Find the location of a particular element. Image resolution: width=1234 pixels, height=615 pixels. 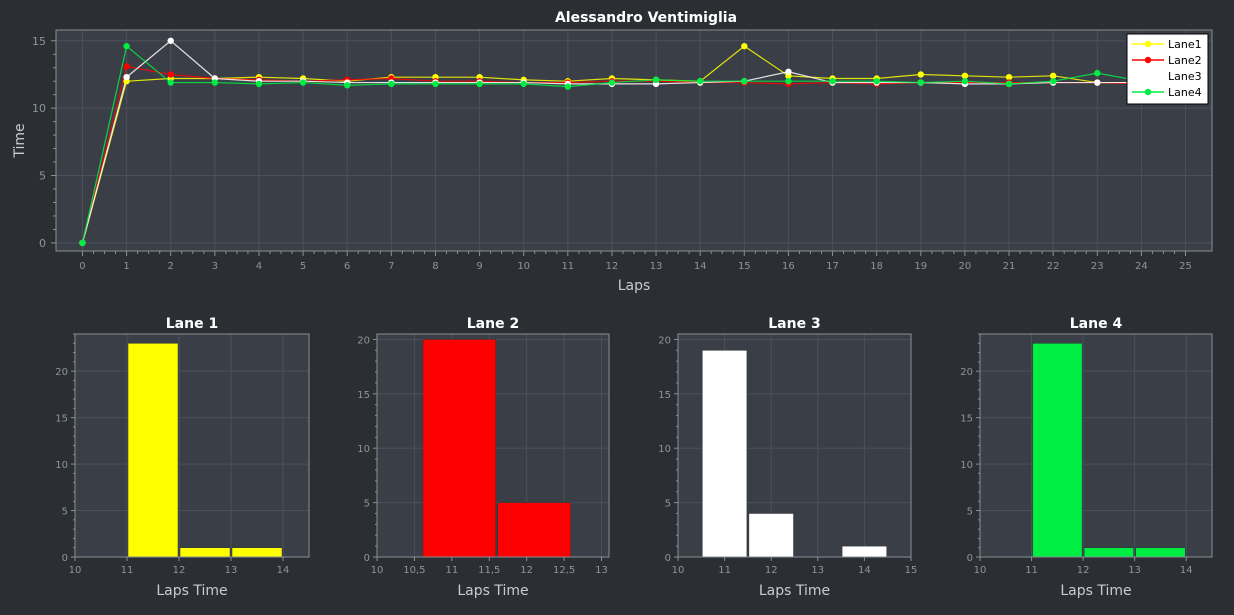

x-tick-label: 3 is located at coordinates (215, 266).